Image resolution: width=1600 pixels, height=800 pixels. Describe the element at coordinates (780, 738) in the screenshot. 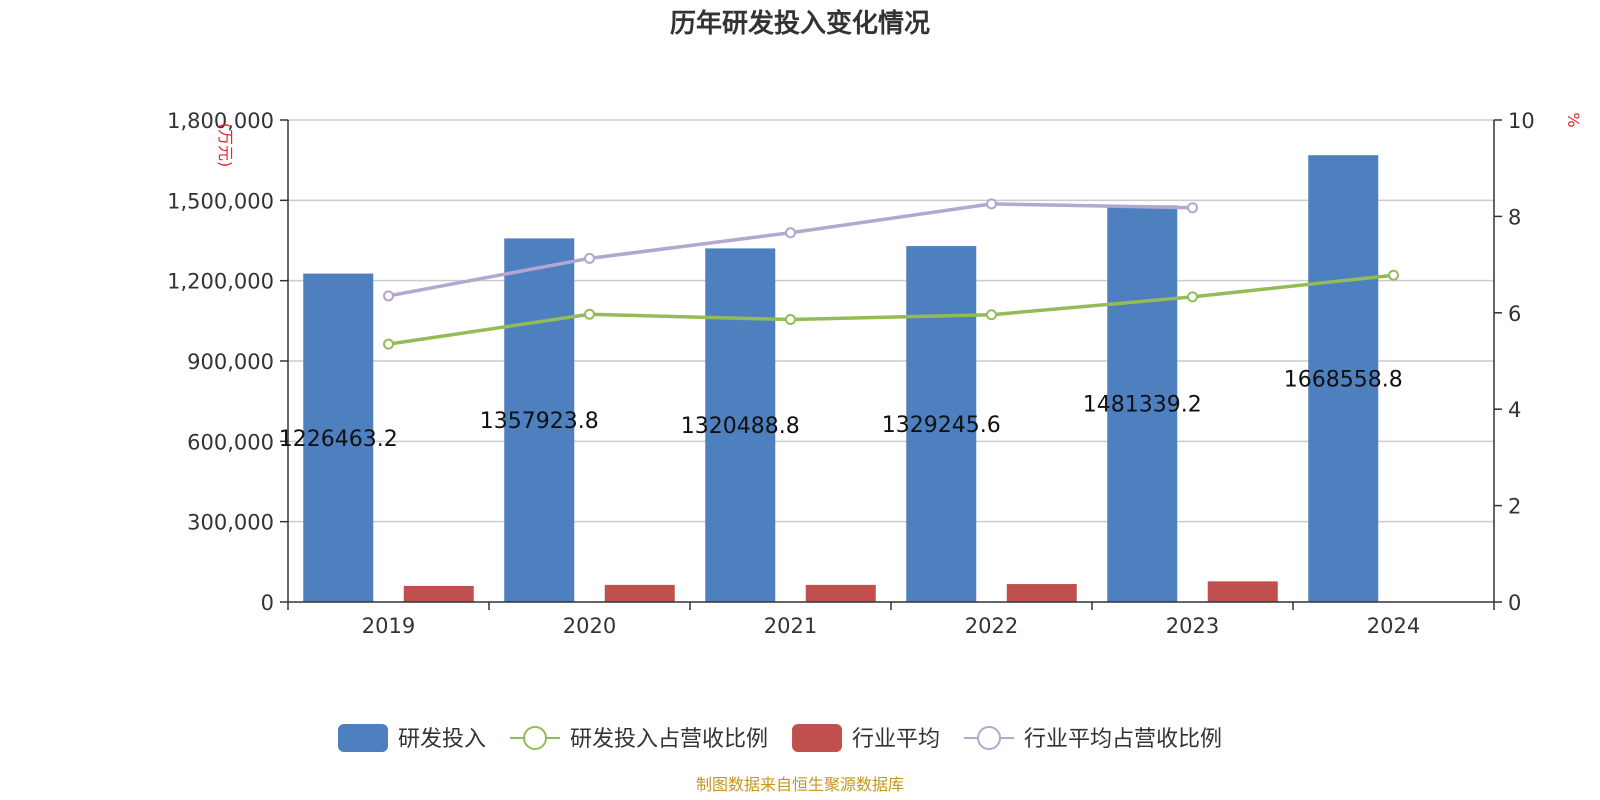

I see `legend: 研发投入 研发投入占营收比例 行业平均 行业平均占营收比例` at that location.